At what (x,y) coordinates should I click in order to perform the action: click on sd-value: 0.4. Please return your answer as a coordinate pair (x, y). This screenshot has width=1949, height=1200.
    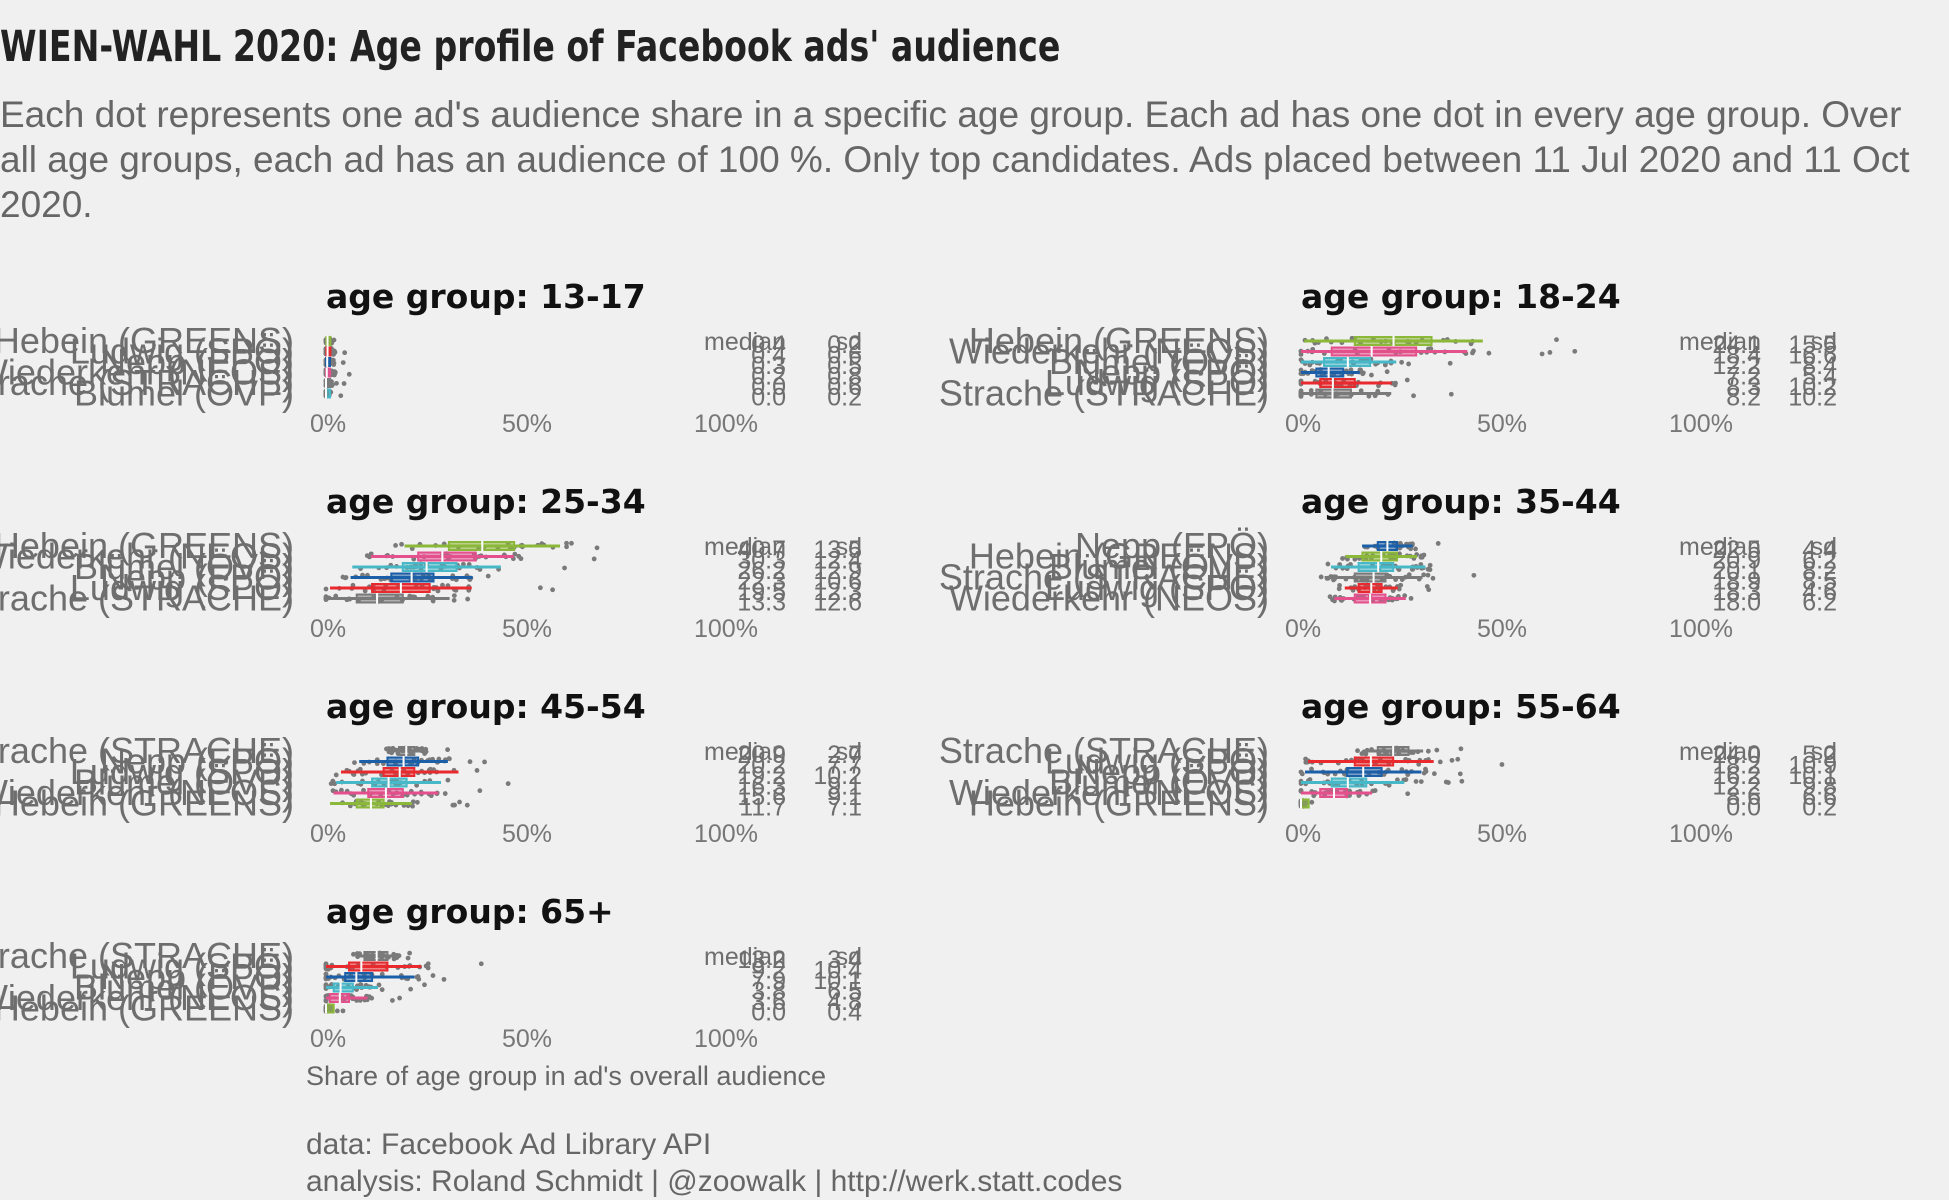
    Looking at the image, I should click on (844, 1013).